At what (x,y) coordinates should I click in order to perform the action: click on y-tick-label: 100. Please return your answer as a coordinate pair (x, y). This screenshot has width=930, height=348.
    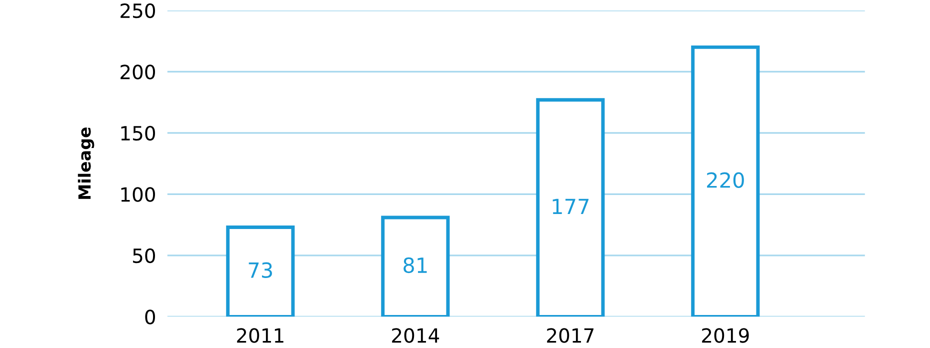
    Looking at the image, I should click on (138, 194).